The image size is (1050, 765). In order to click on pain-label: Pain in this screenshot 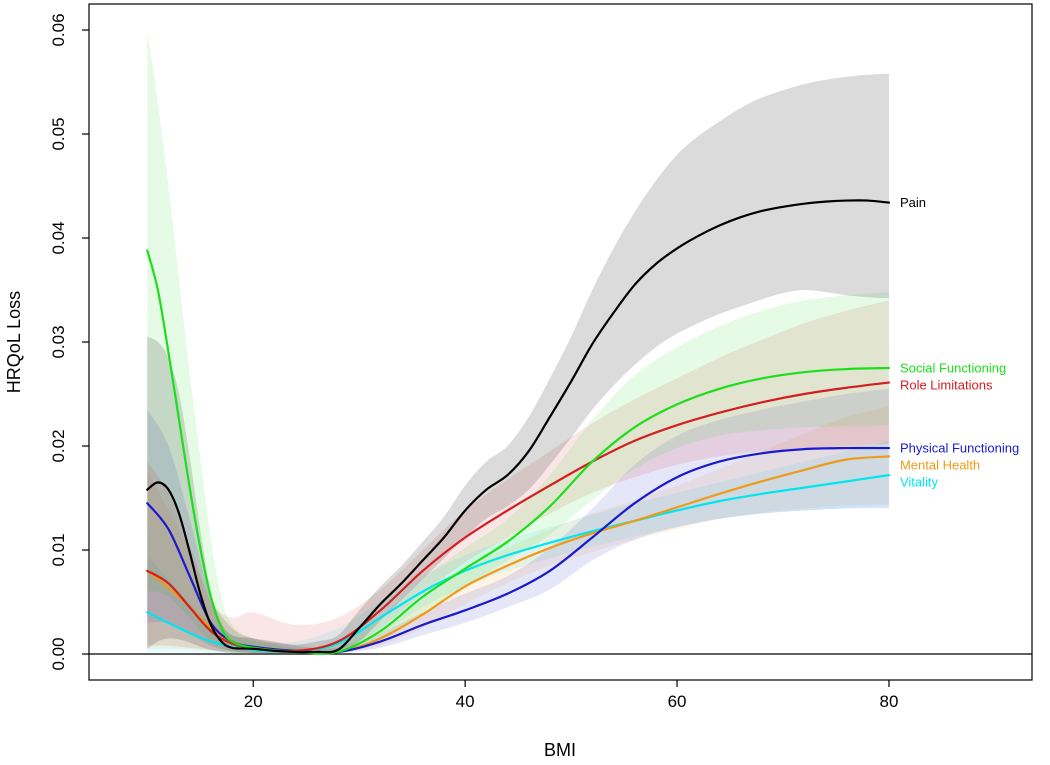, I will do `click(913, 202)`.